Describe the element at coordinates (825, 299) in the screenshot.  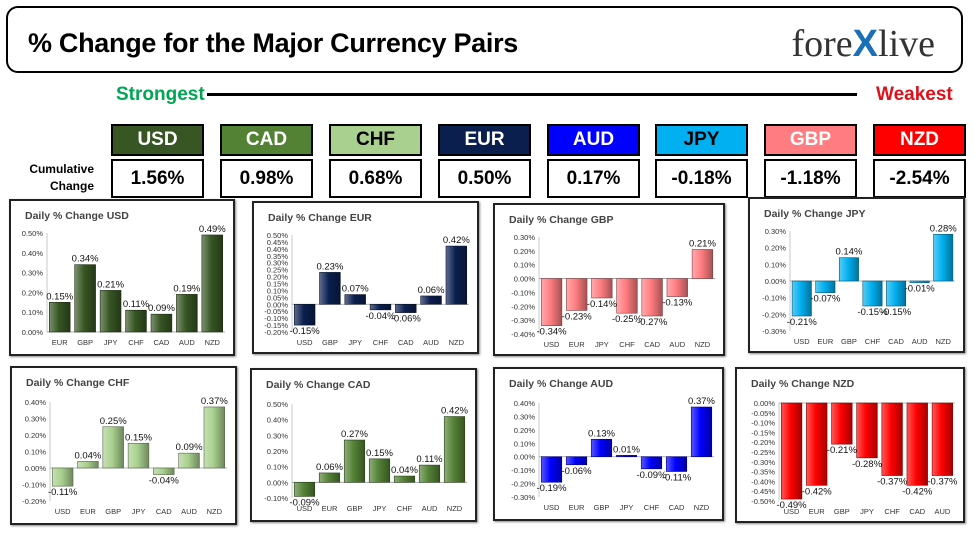
I see `data-label: -0.07%` at that location.